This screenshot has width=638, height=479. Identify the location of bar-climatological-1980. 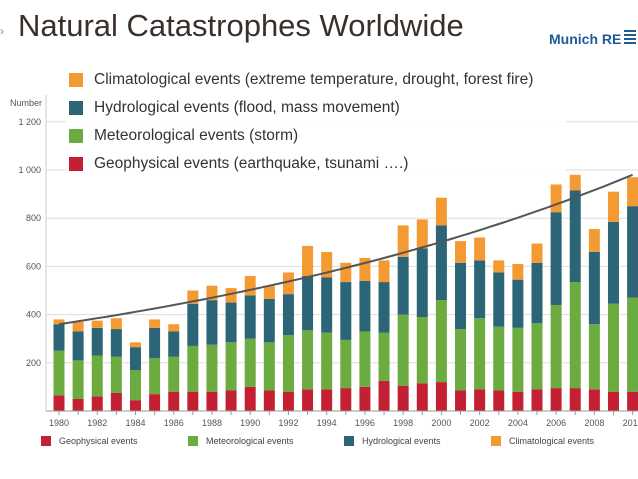
(59, 322).